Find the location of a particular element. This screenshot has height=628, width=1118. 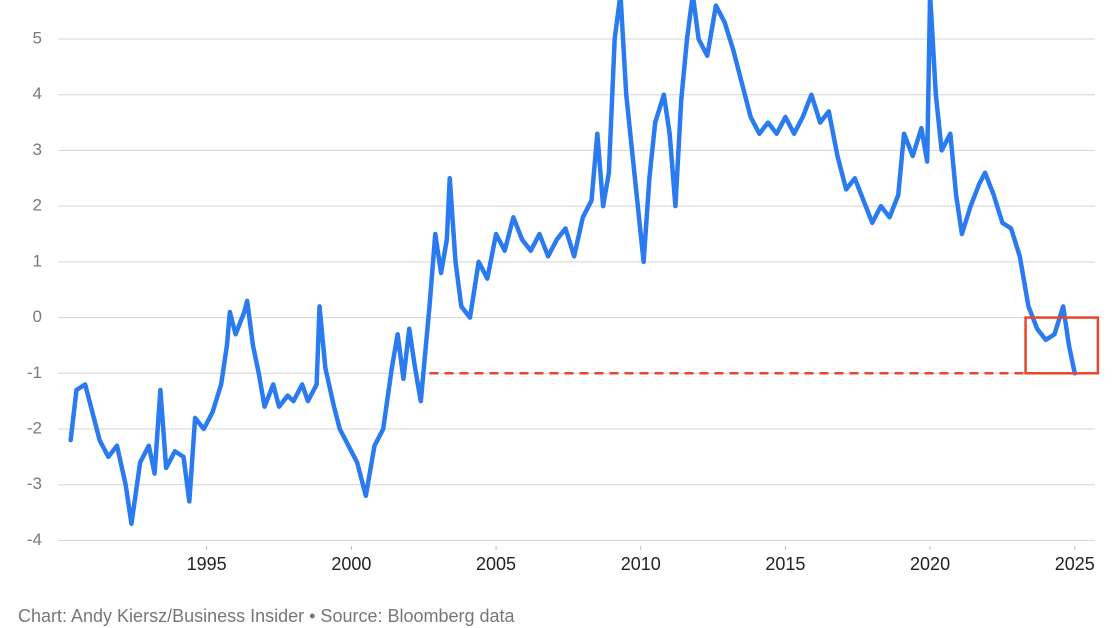

x-tick-label: 2005 is located at coordinates (496, 564).